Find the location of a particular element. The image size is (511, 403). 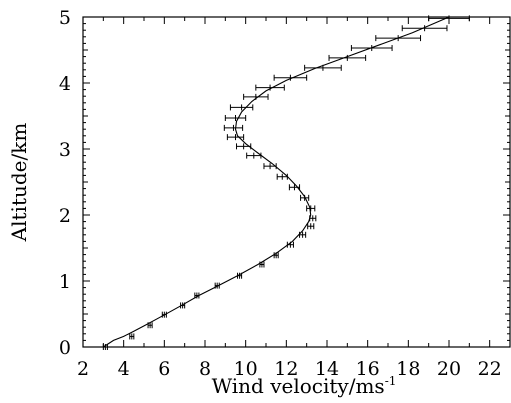

x-tick-label: 14 is located at coordinates (327, 369).